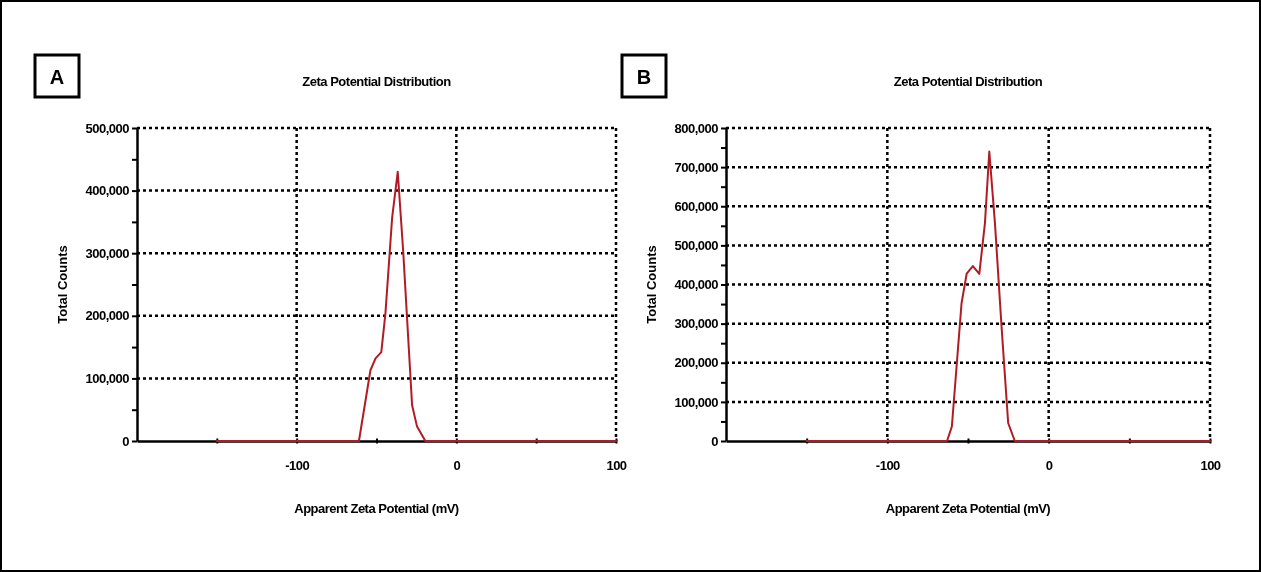 The height and width of the screenshot is (572, 1261). I want to click on text: A, so click(57, 77).